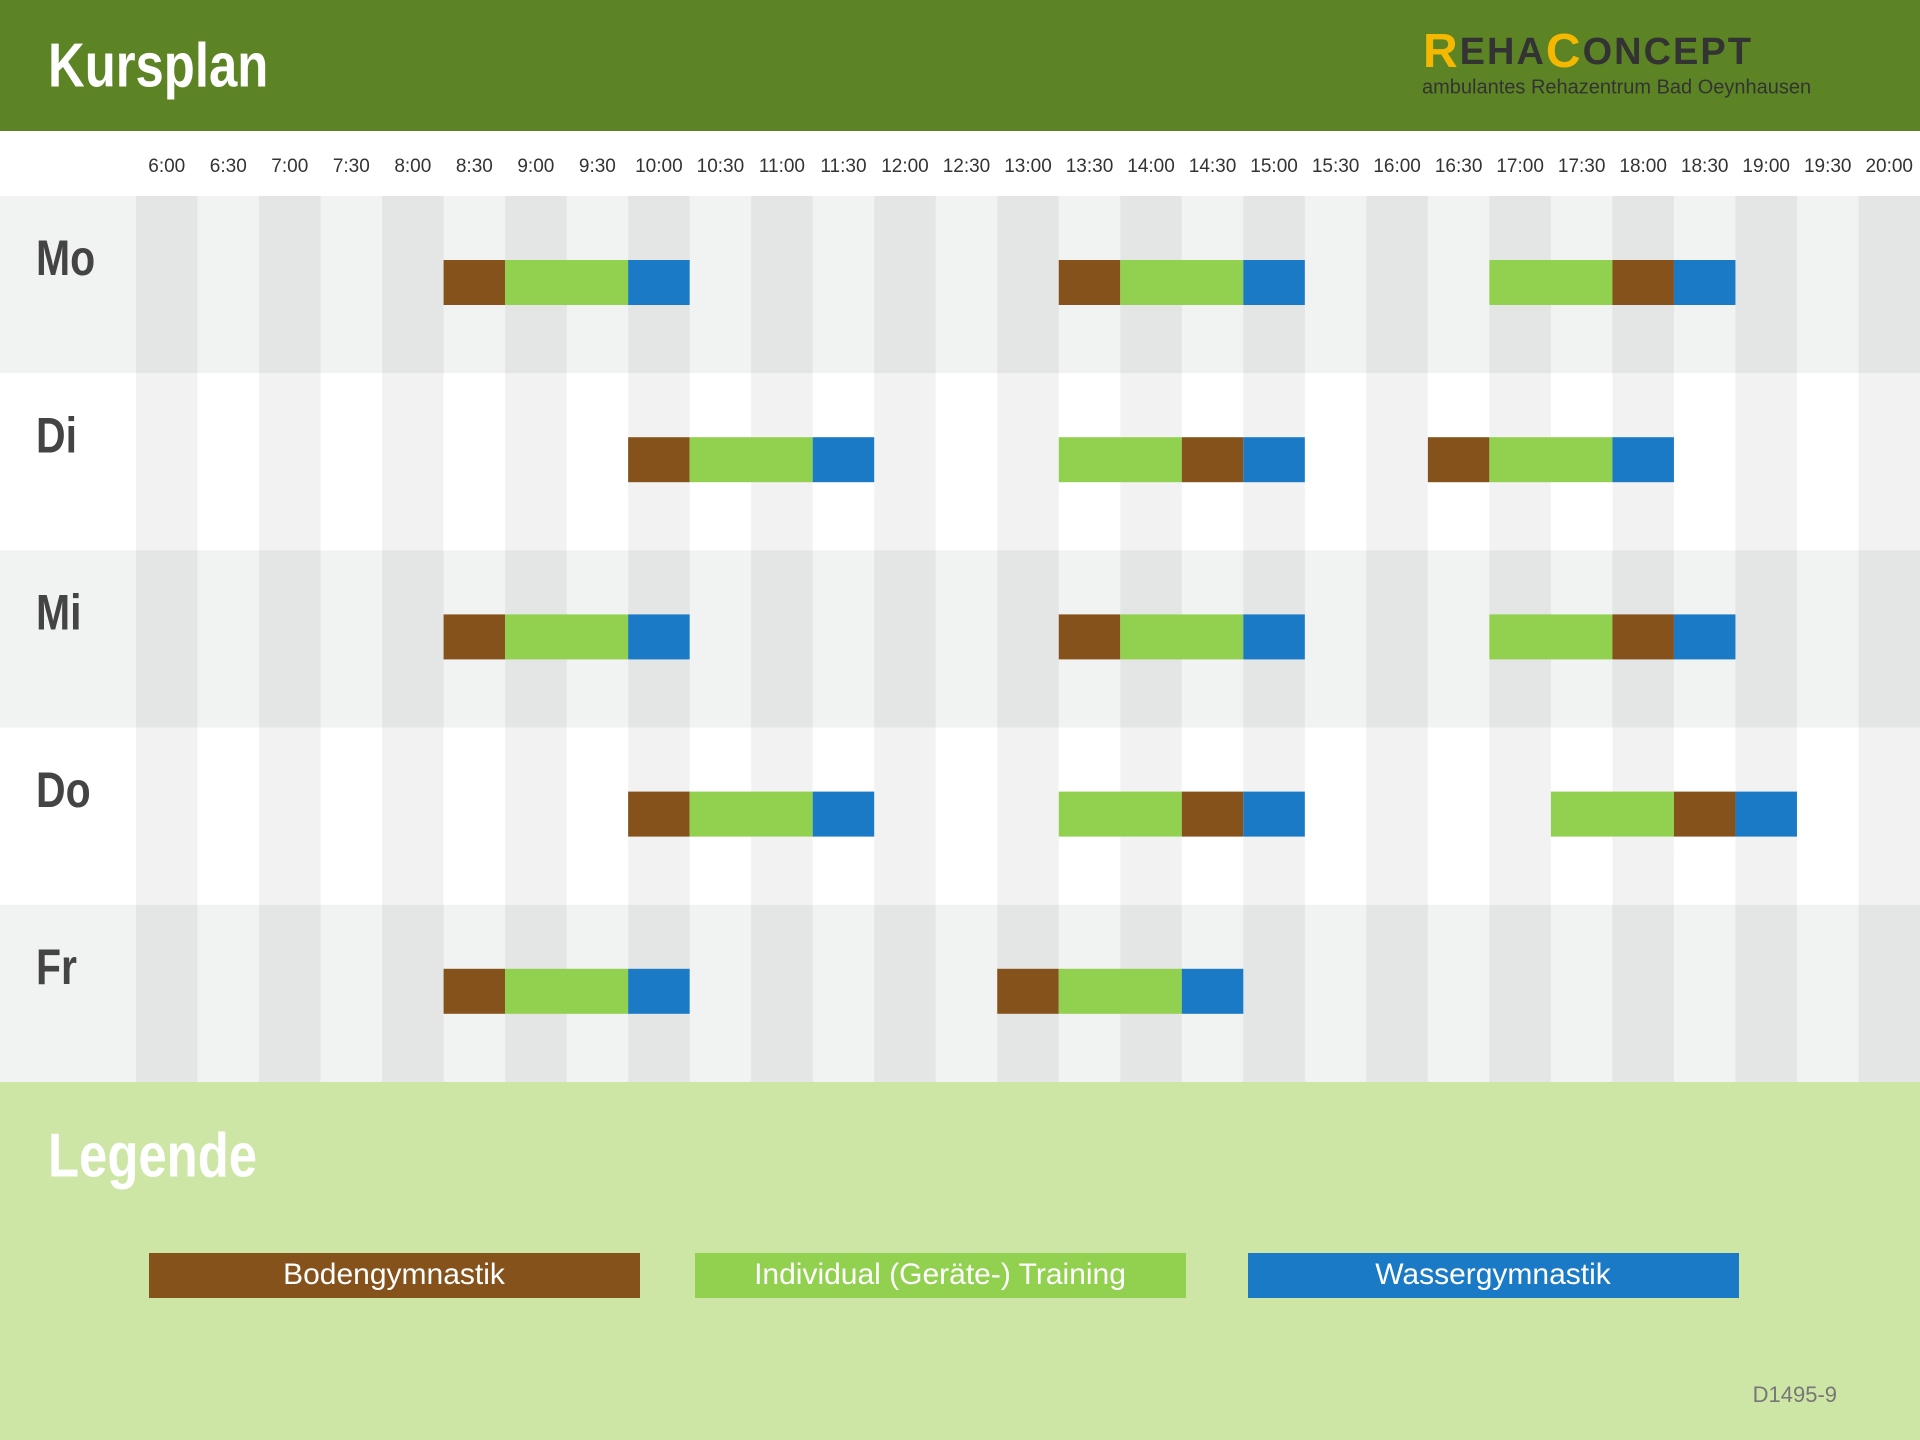  I want to click on time-label: 17:30, so click(1582, 166).